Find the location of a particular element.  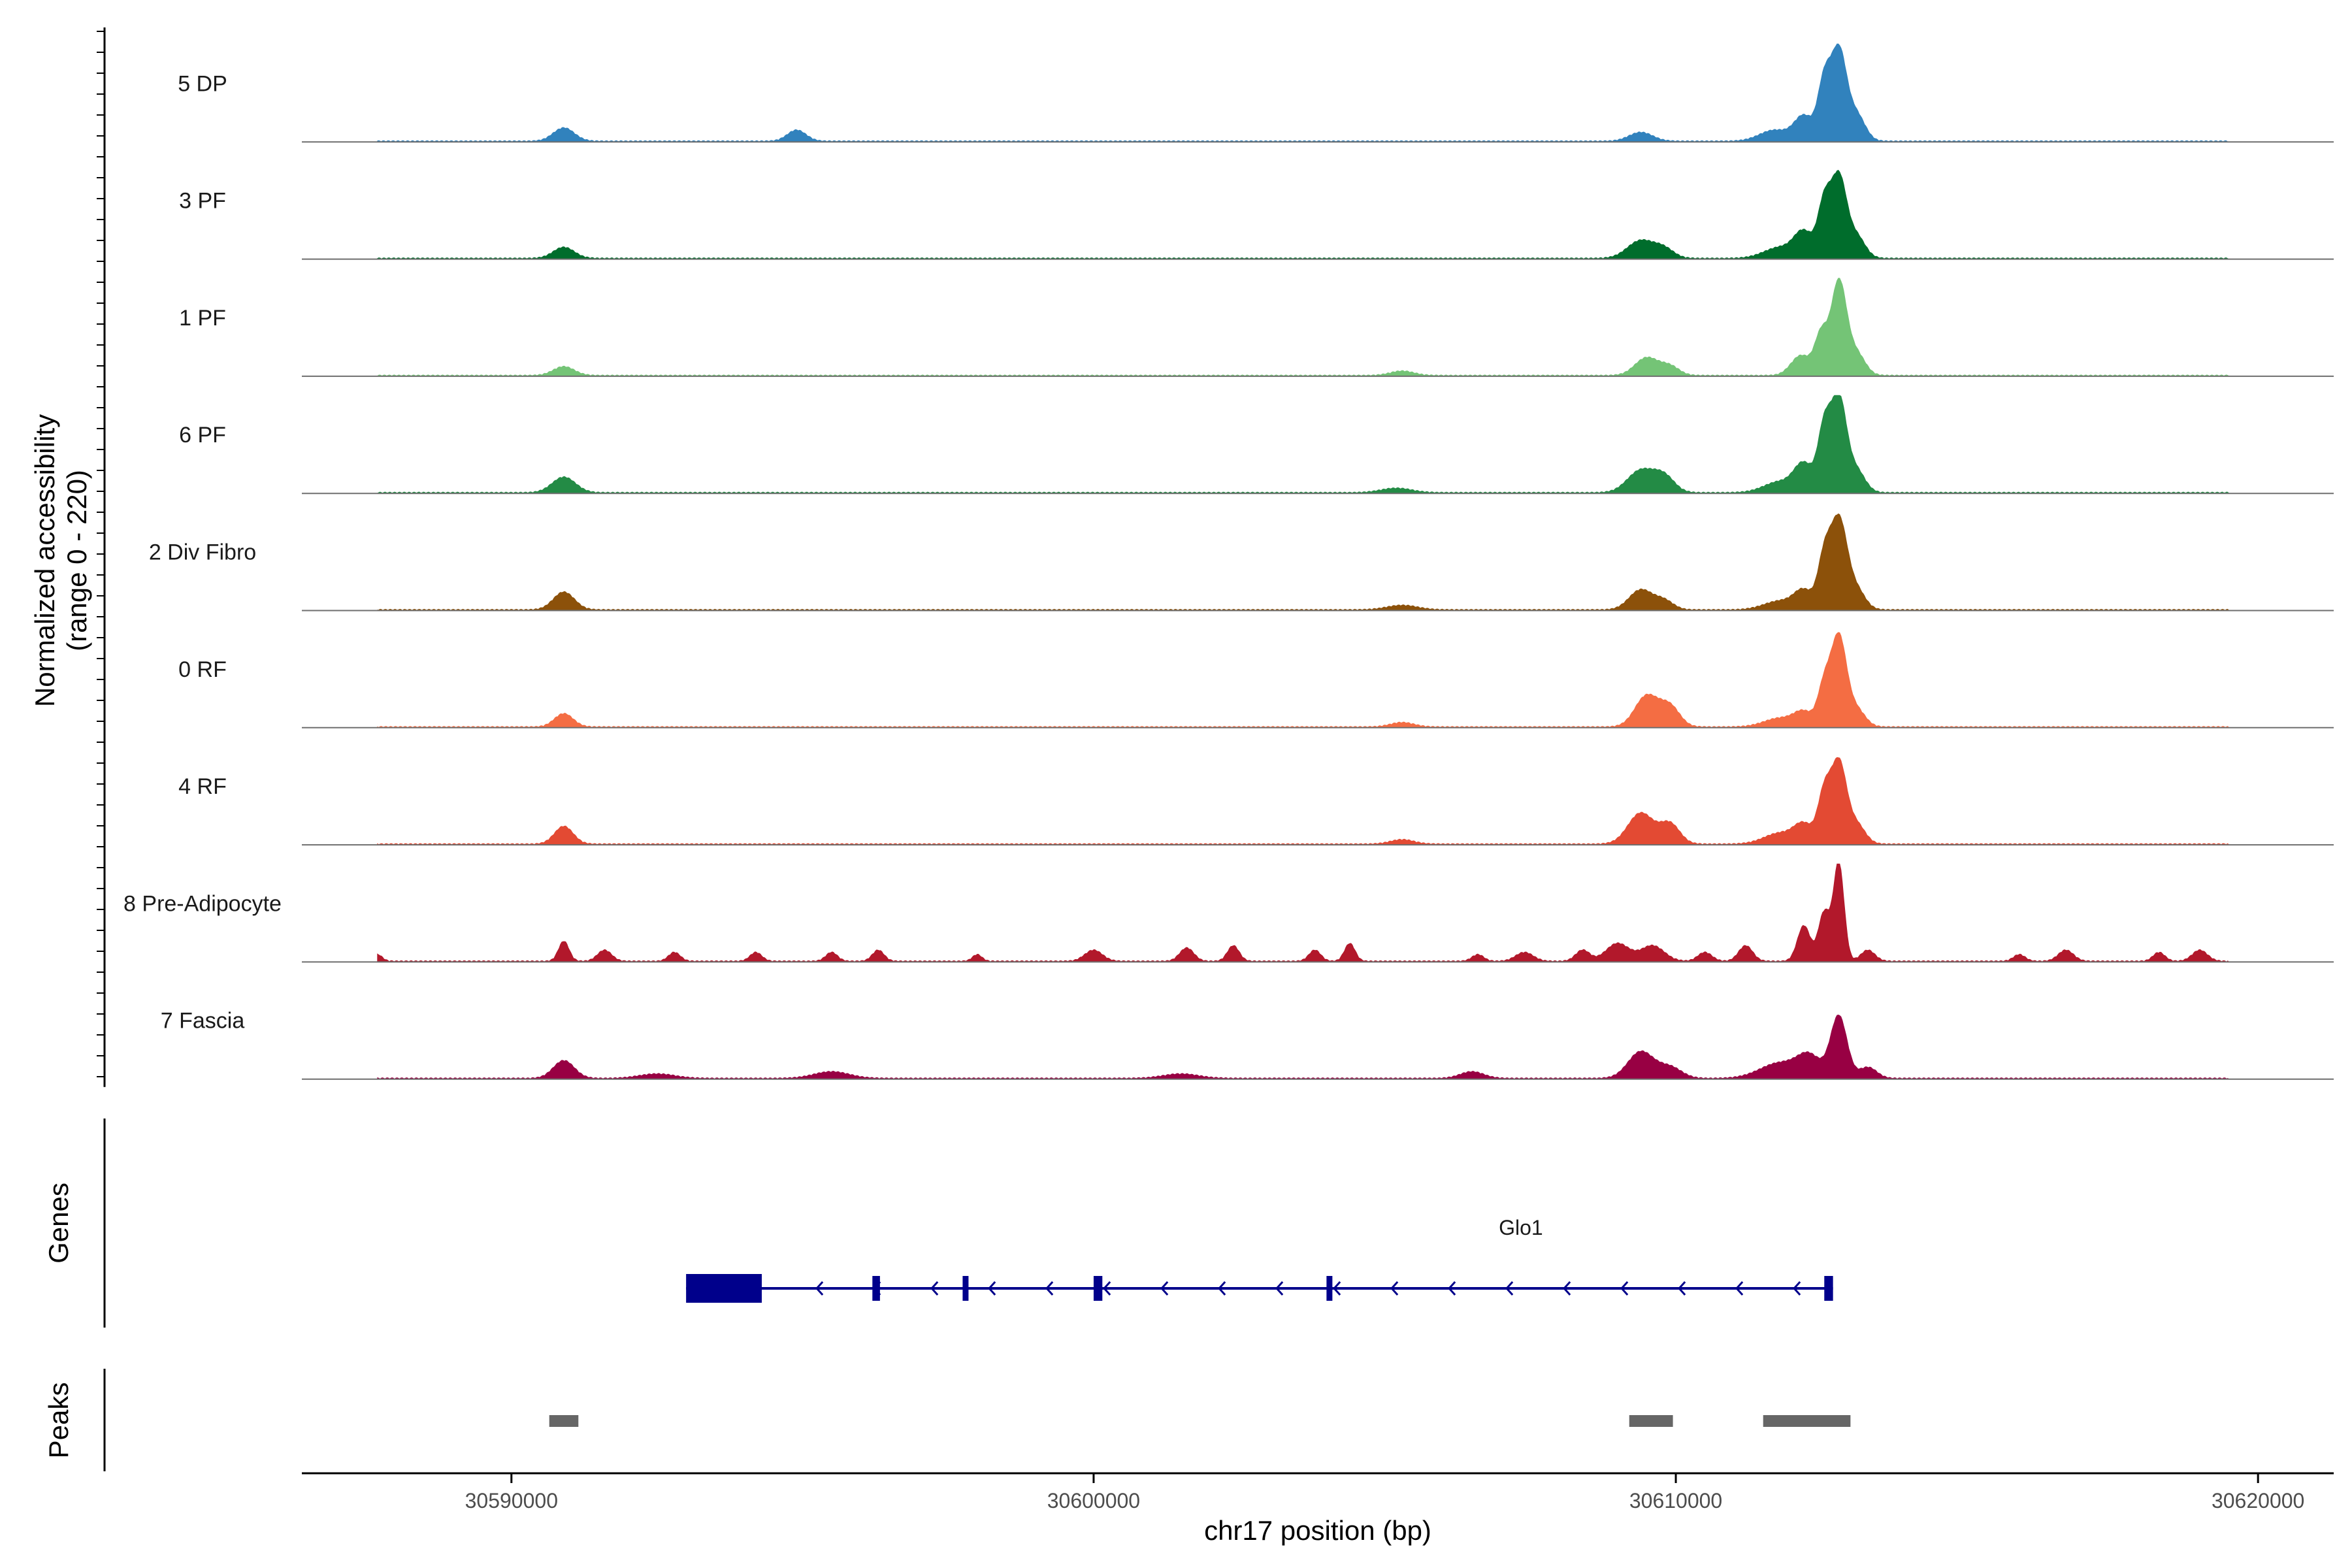

genes-track-title: Genes is located at coordinates (58, 1223).